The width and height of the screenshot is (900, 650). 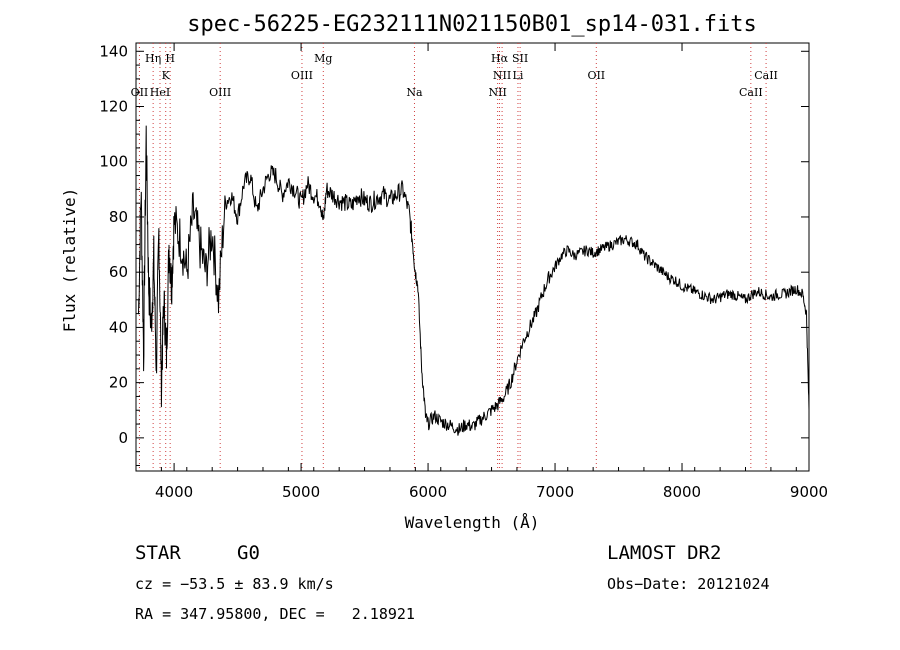 I want to click on x-tick-label: 5000, so click(x=301, y=492).